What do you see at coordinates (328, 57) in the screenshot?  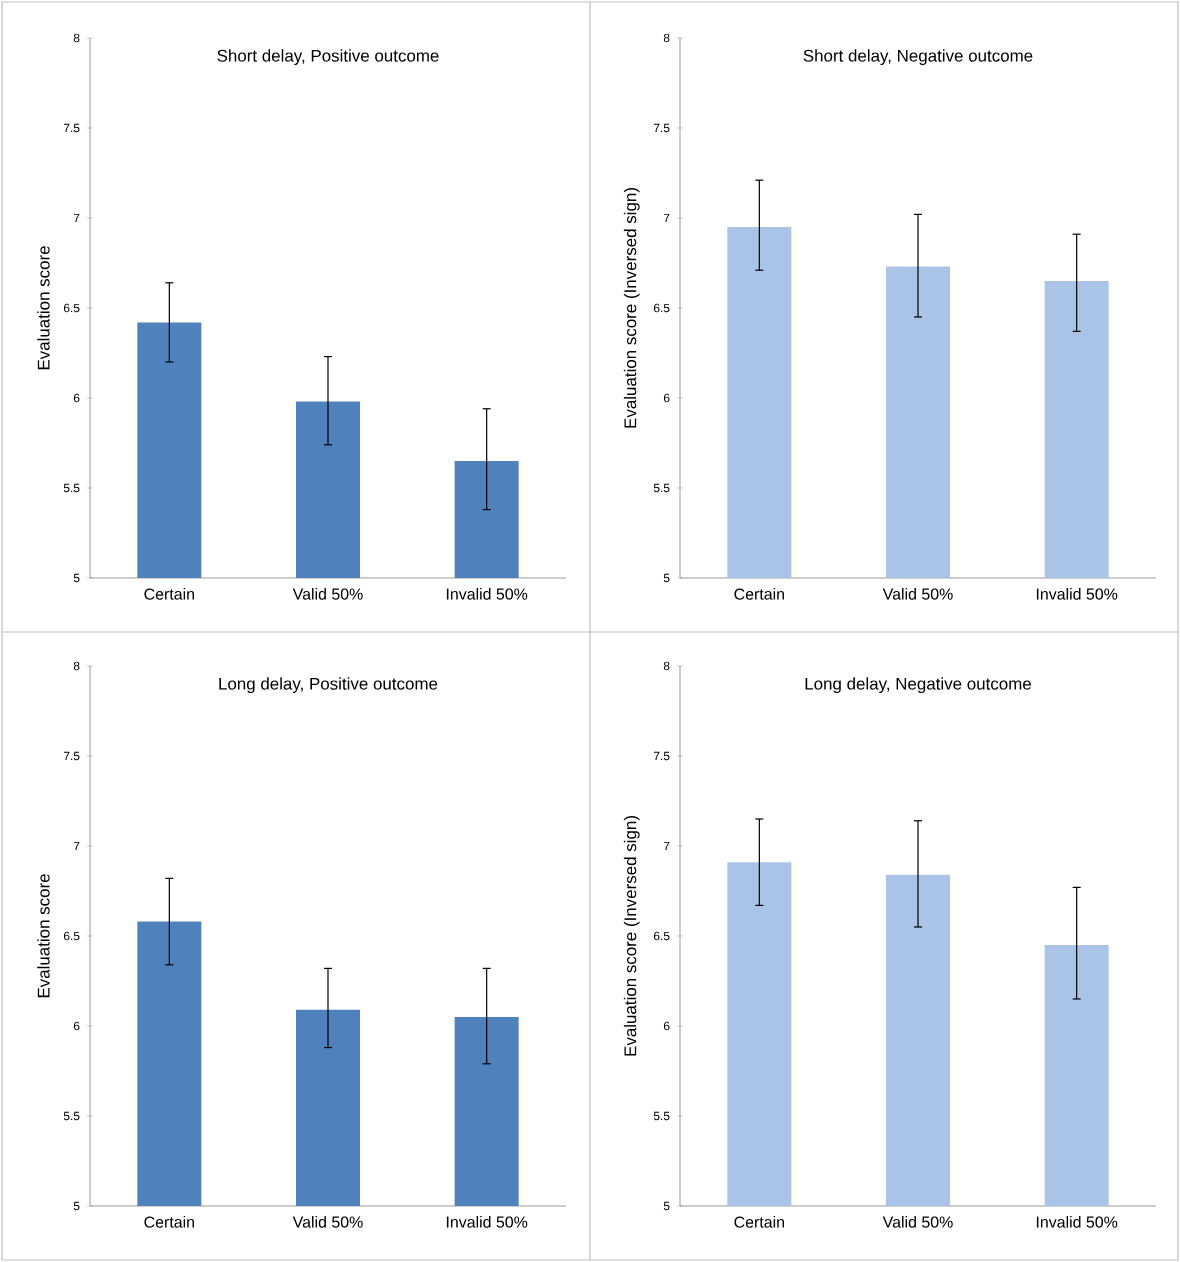 I see `text: Short delay, Positive outcome` at bounding box center [328, 57].